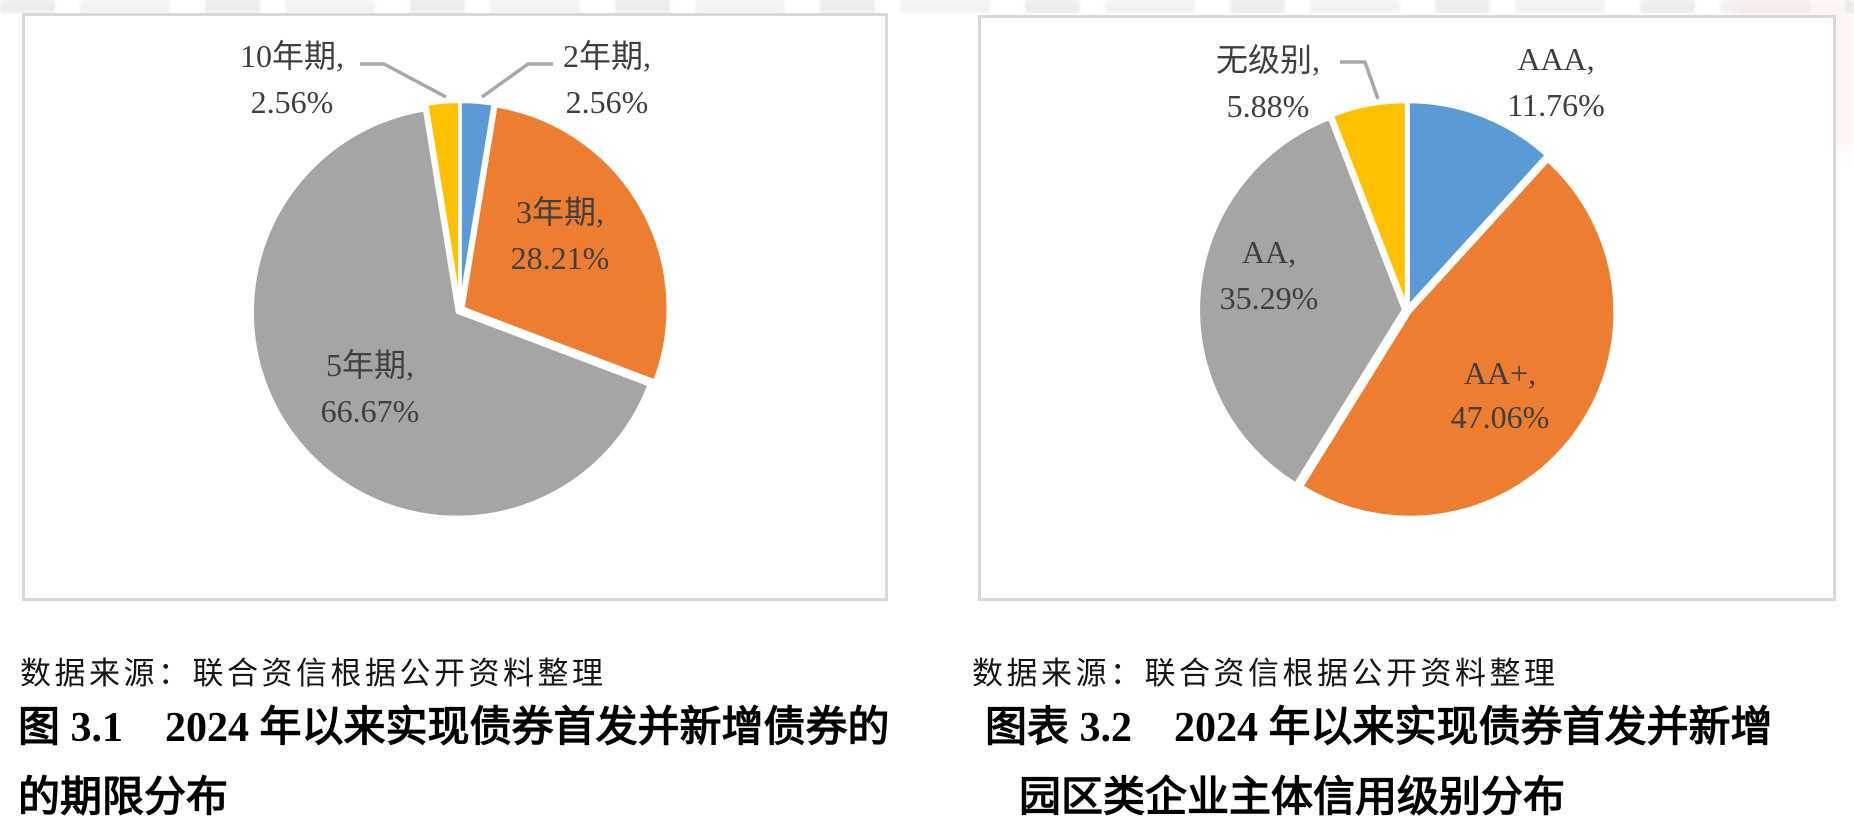  What do you see at coordinates (560, 235) in the screenshot?
I see `data-label-3年期: 3年期, 28.21%` at bounding box center [560, 235].